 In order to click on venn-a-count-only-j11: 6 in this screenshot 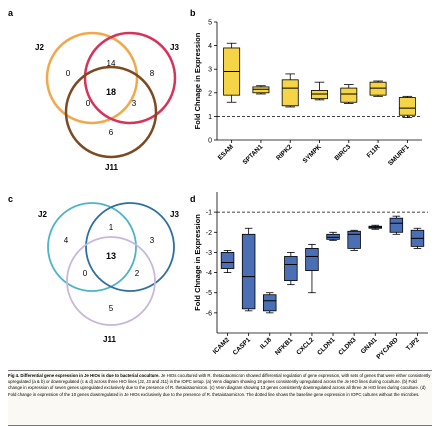, I will do `click(111, 132)`.